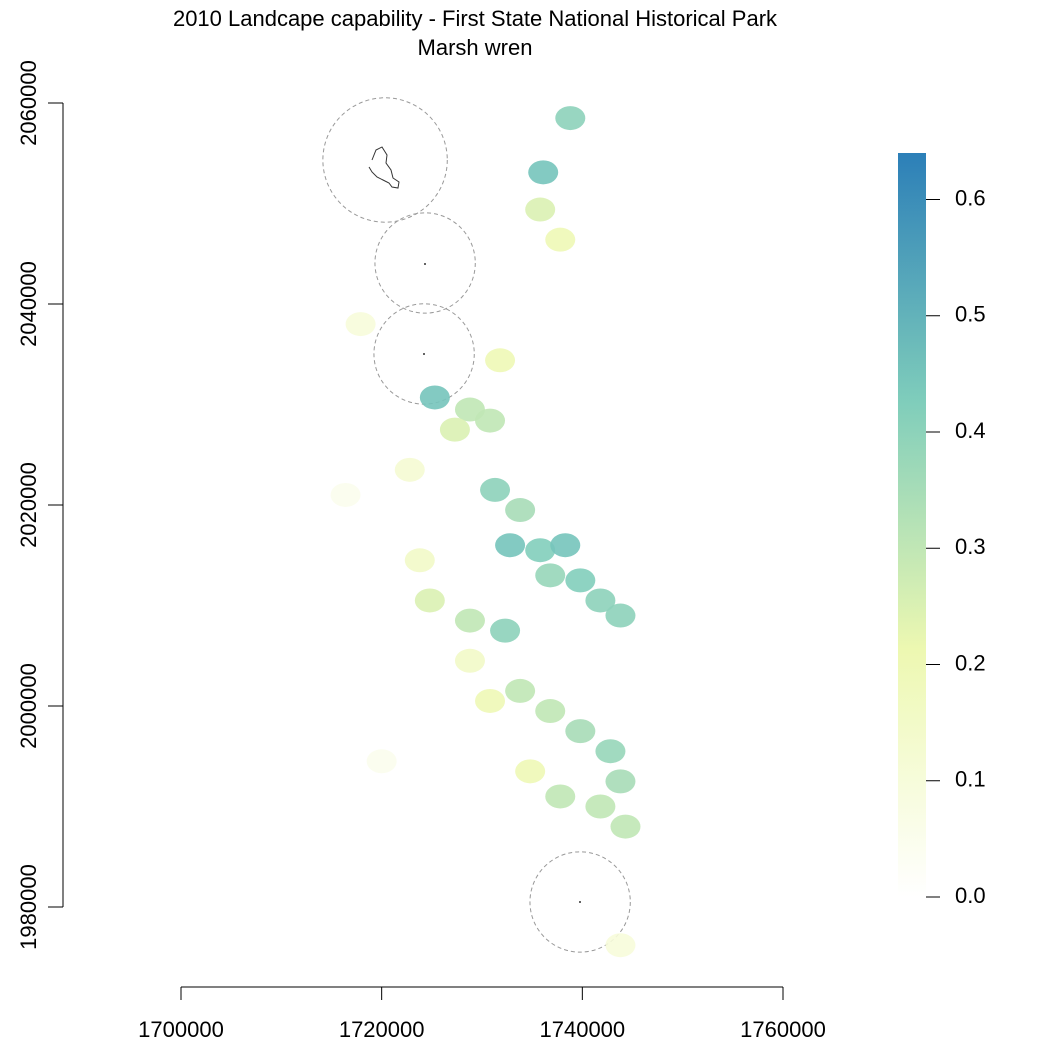 This screenshot has width=1050, height=1055. I want to click on chart-subtitle: Marsh wren, so click(475, 47).